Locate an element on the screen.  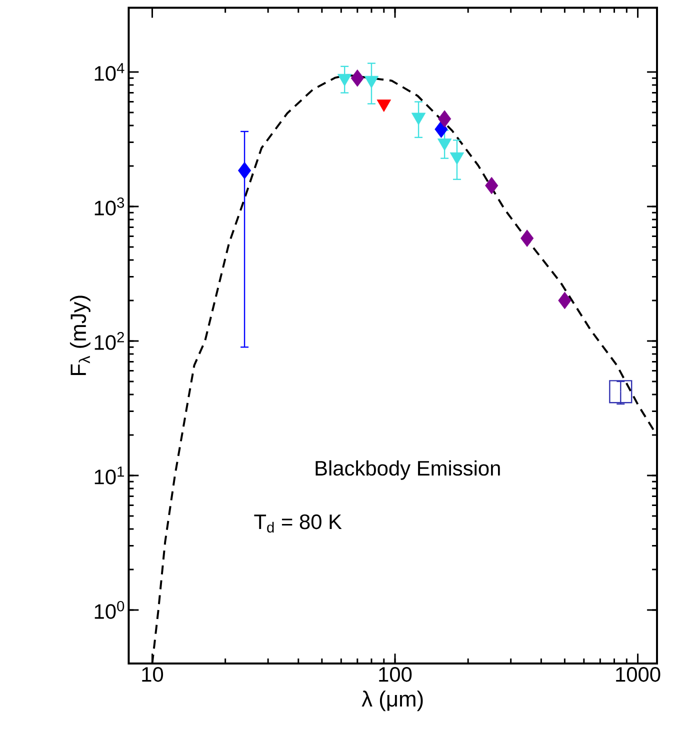
annotation: T$_{d}$ = 80 K is located at coordinates (298, 523).